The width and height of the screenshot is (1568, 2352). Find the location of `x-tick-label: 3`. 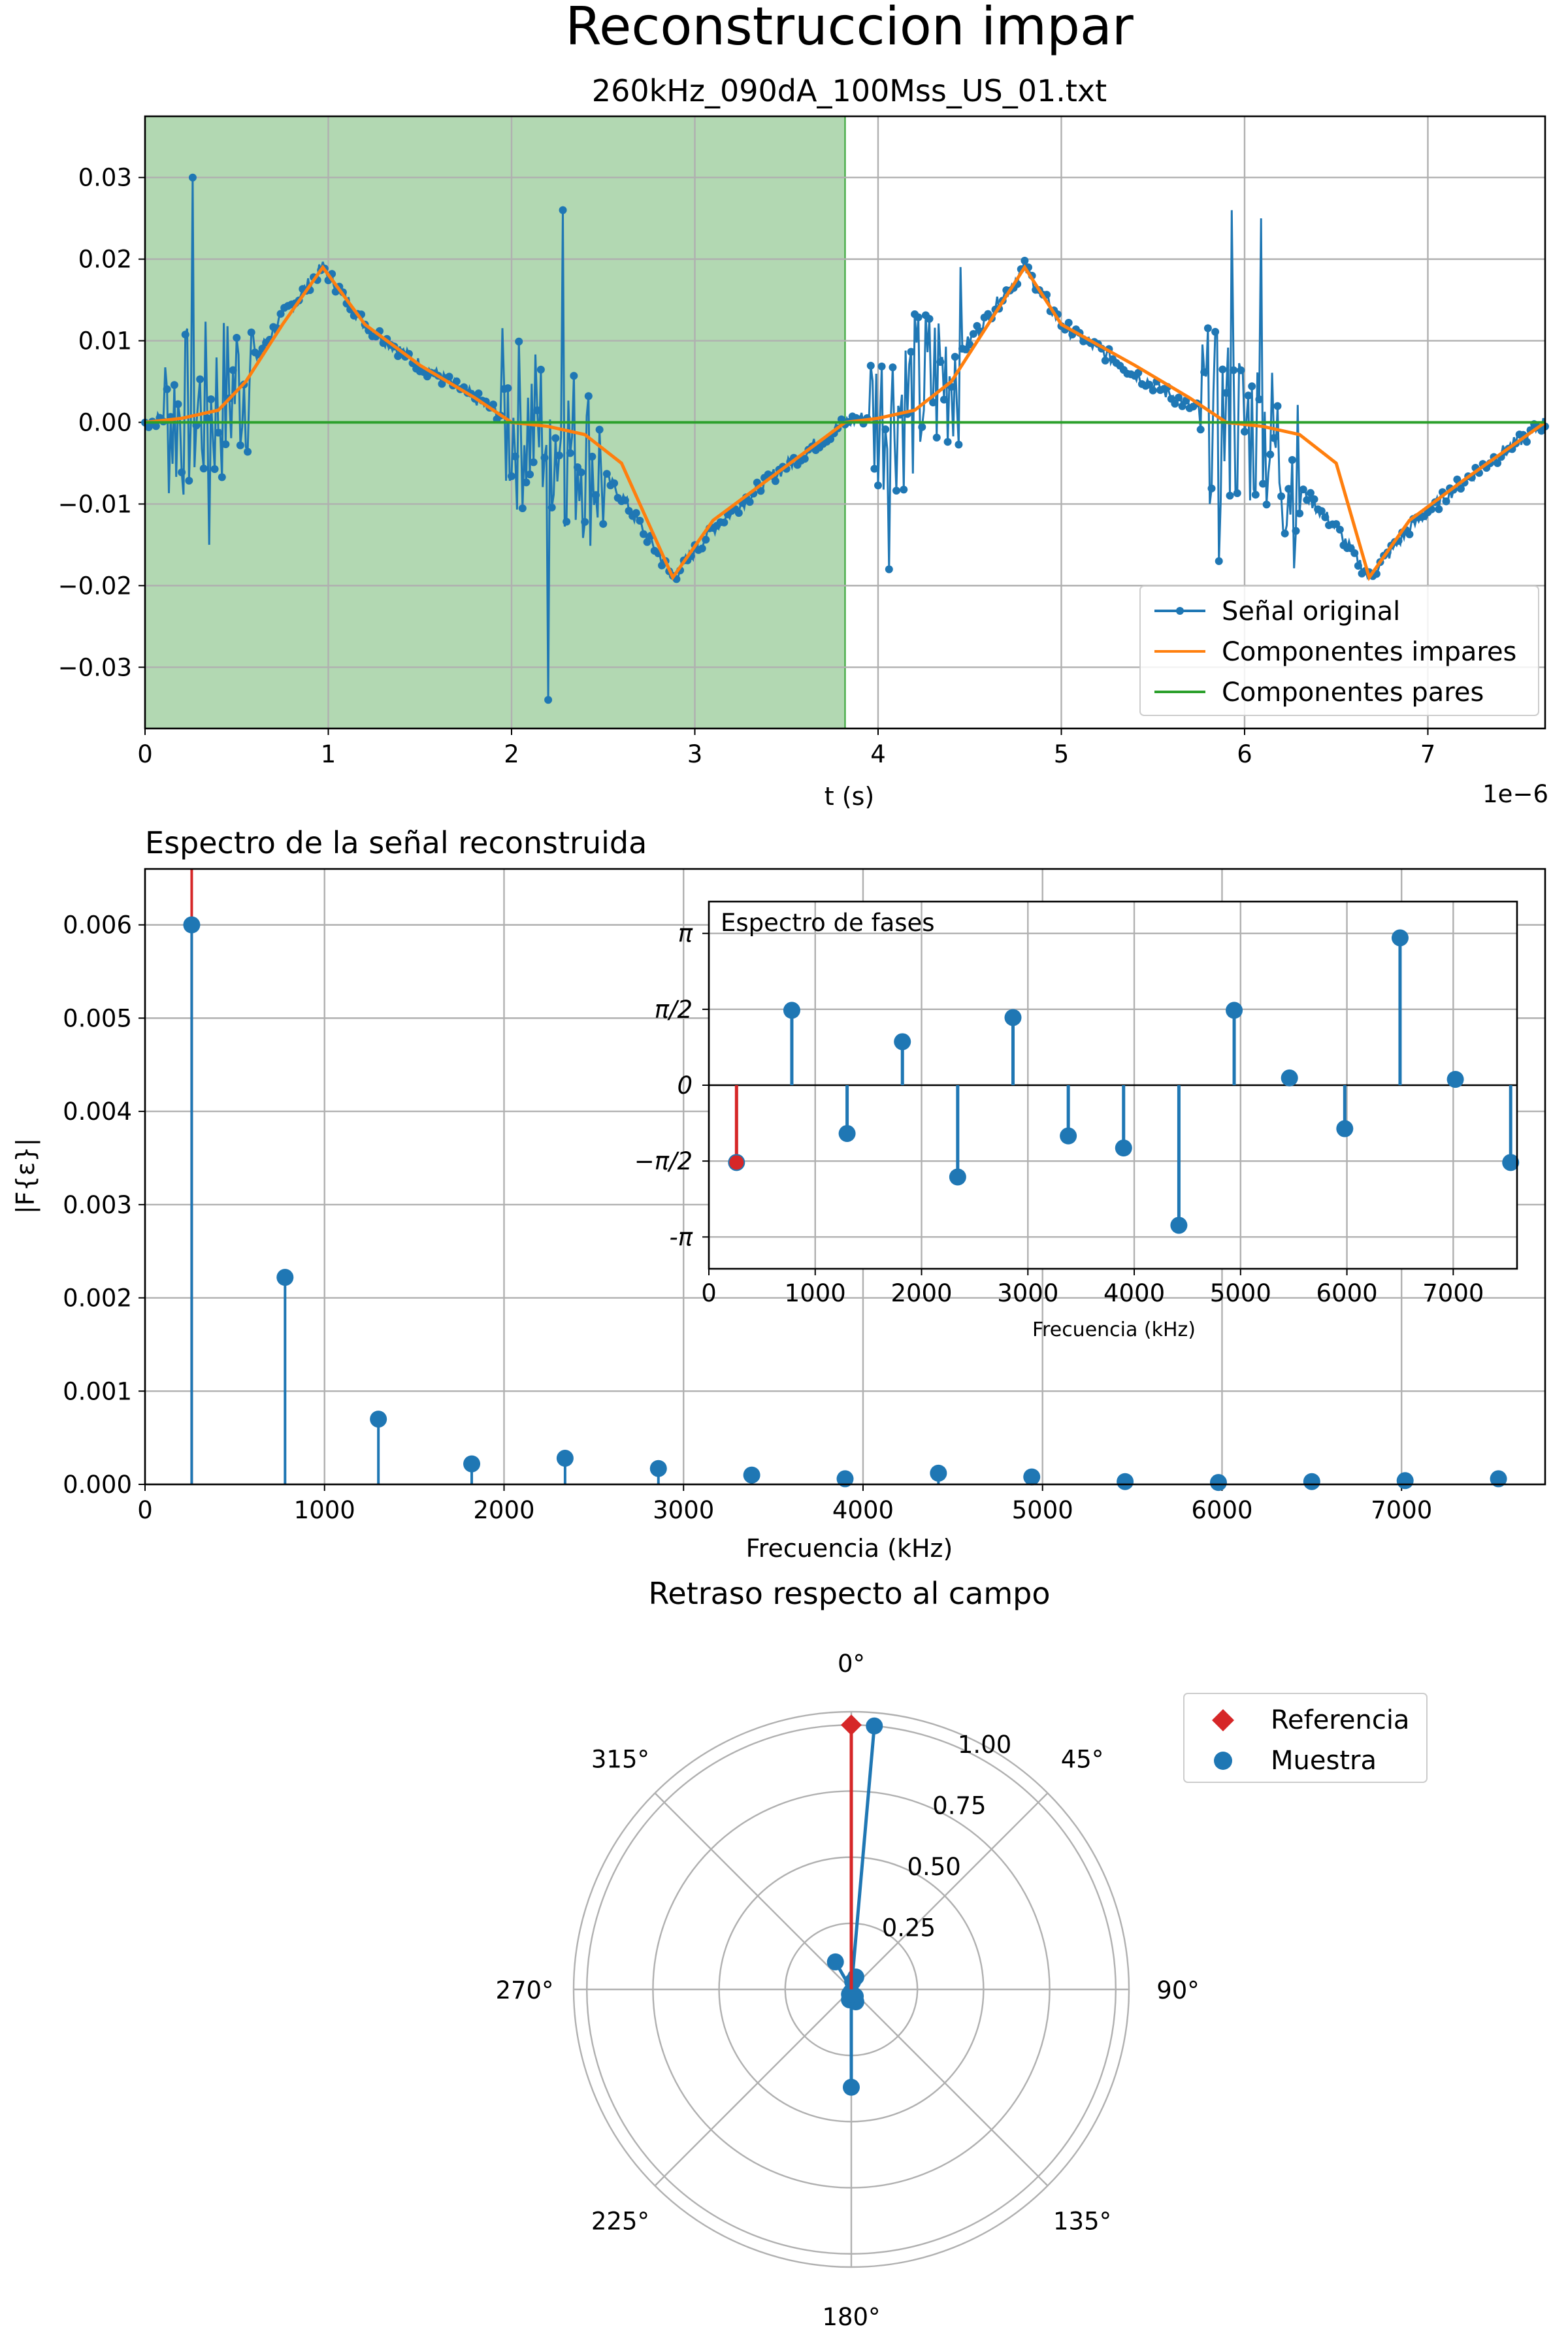

x-tick-label: 3 is located at coordinates (695, 754).